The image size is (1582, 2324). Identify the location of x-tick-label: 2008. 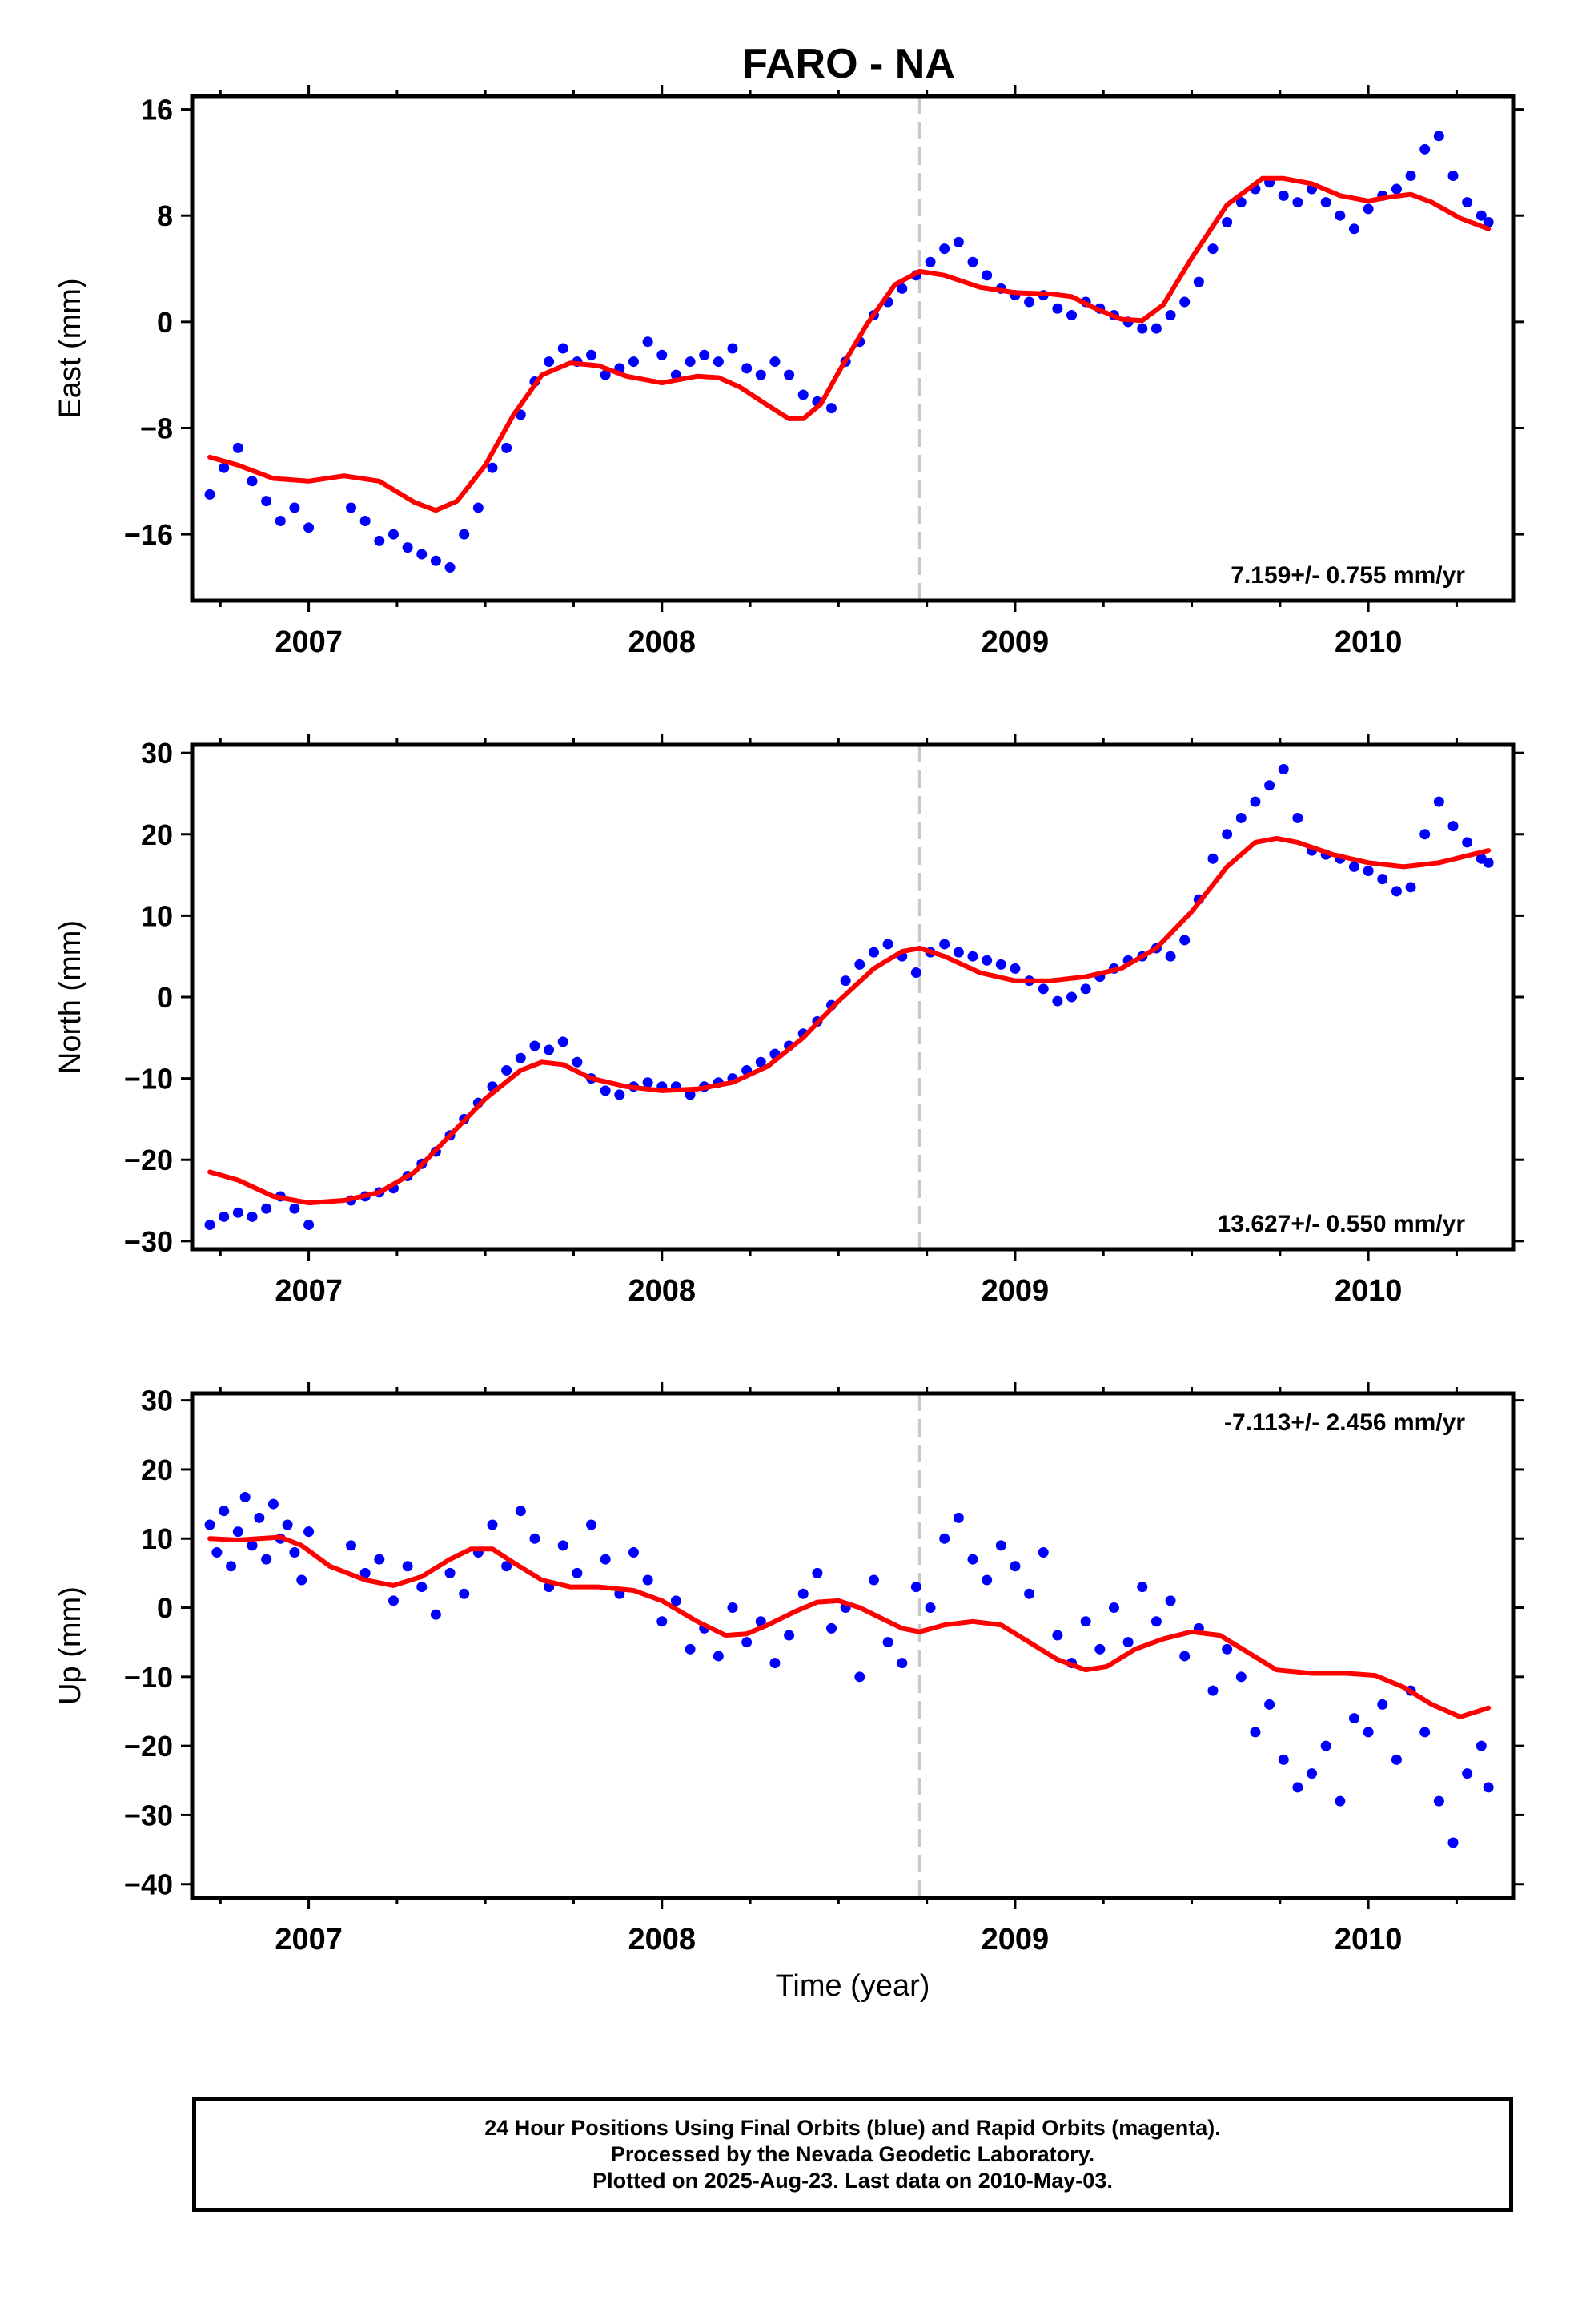
(662, 642).